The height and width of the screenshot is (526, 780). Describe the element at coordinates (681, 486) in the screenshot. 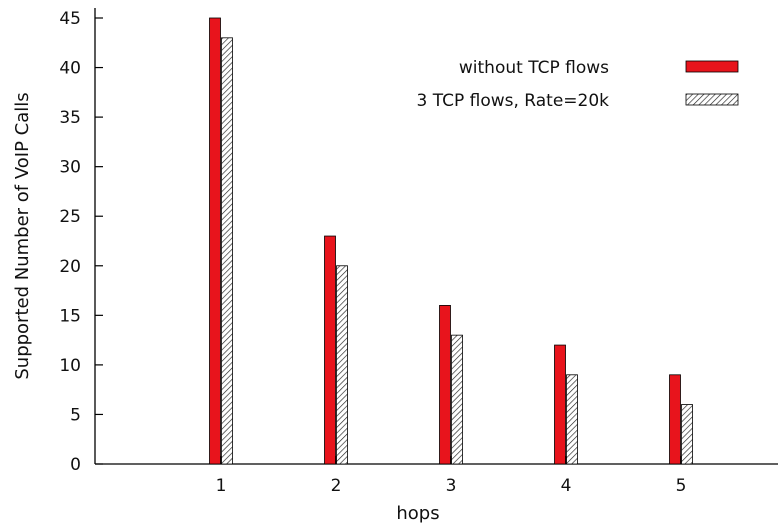

I see `x-tick-label-5: 5` at that location.